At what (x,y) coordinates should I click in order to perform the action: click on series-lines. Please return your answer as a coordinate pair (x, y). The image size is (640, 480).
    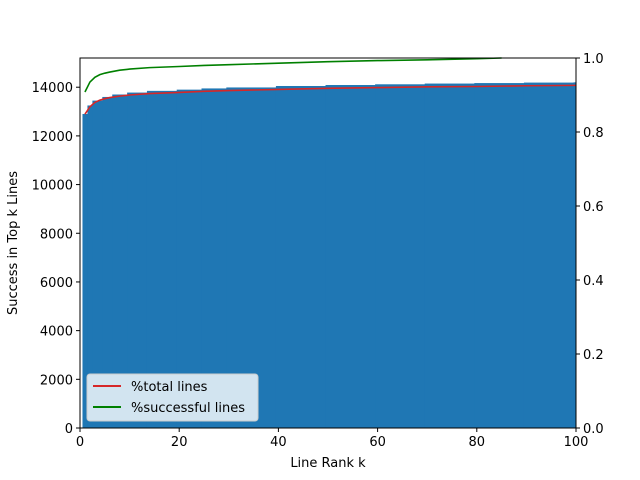
    Looking at the image, I should click on (330, 86).